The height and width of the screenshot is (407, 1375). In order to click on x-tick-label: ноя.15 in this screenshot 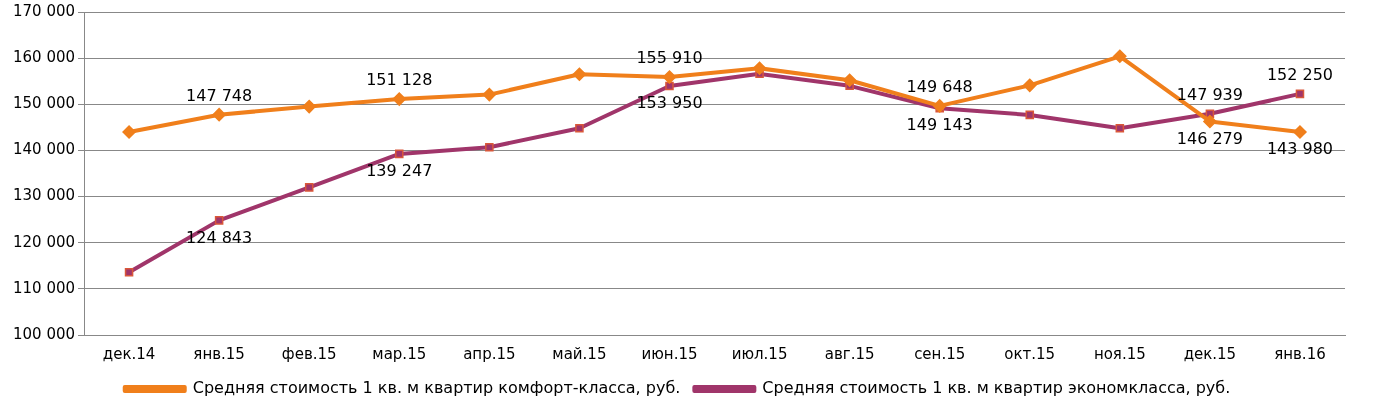, I will do `click(1119, 353)`.